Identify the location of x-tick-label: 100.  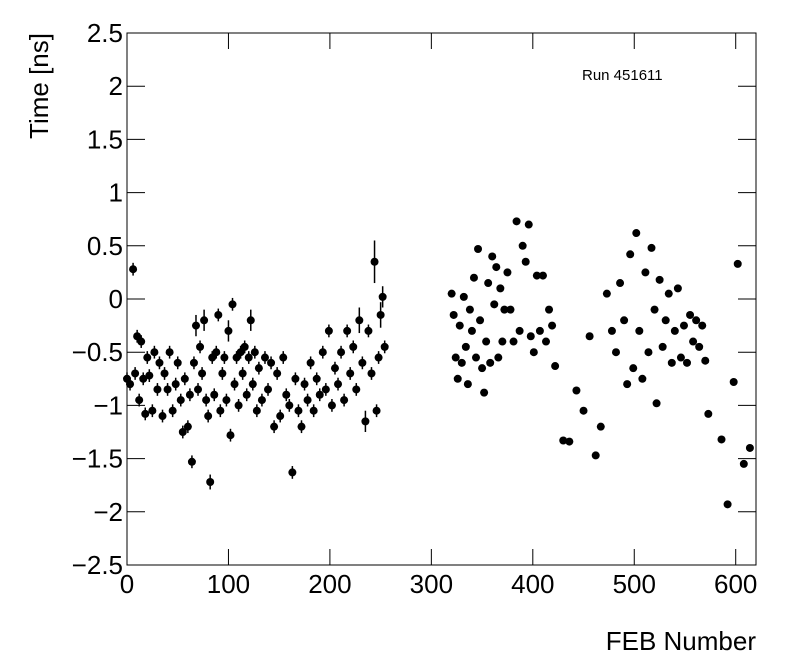
(228, 584).